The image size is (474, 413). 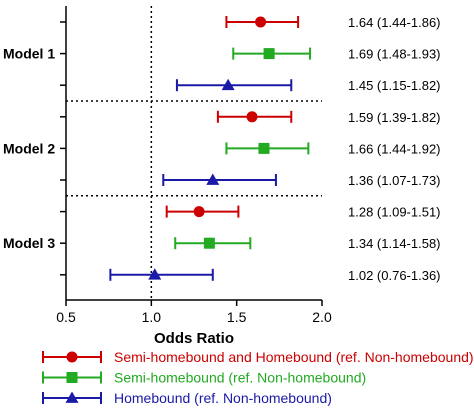 I want to click on or-ci-label: 1.64 (1.44-1.86), so click(x=394, y=22).